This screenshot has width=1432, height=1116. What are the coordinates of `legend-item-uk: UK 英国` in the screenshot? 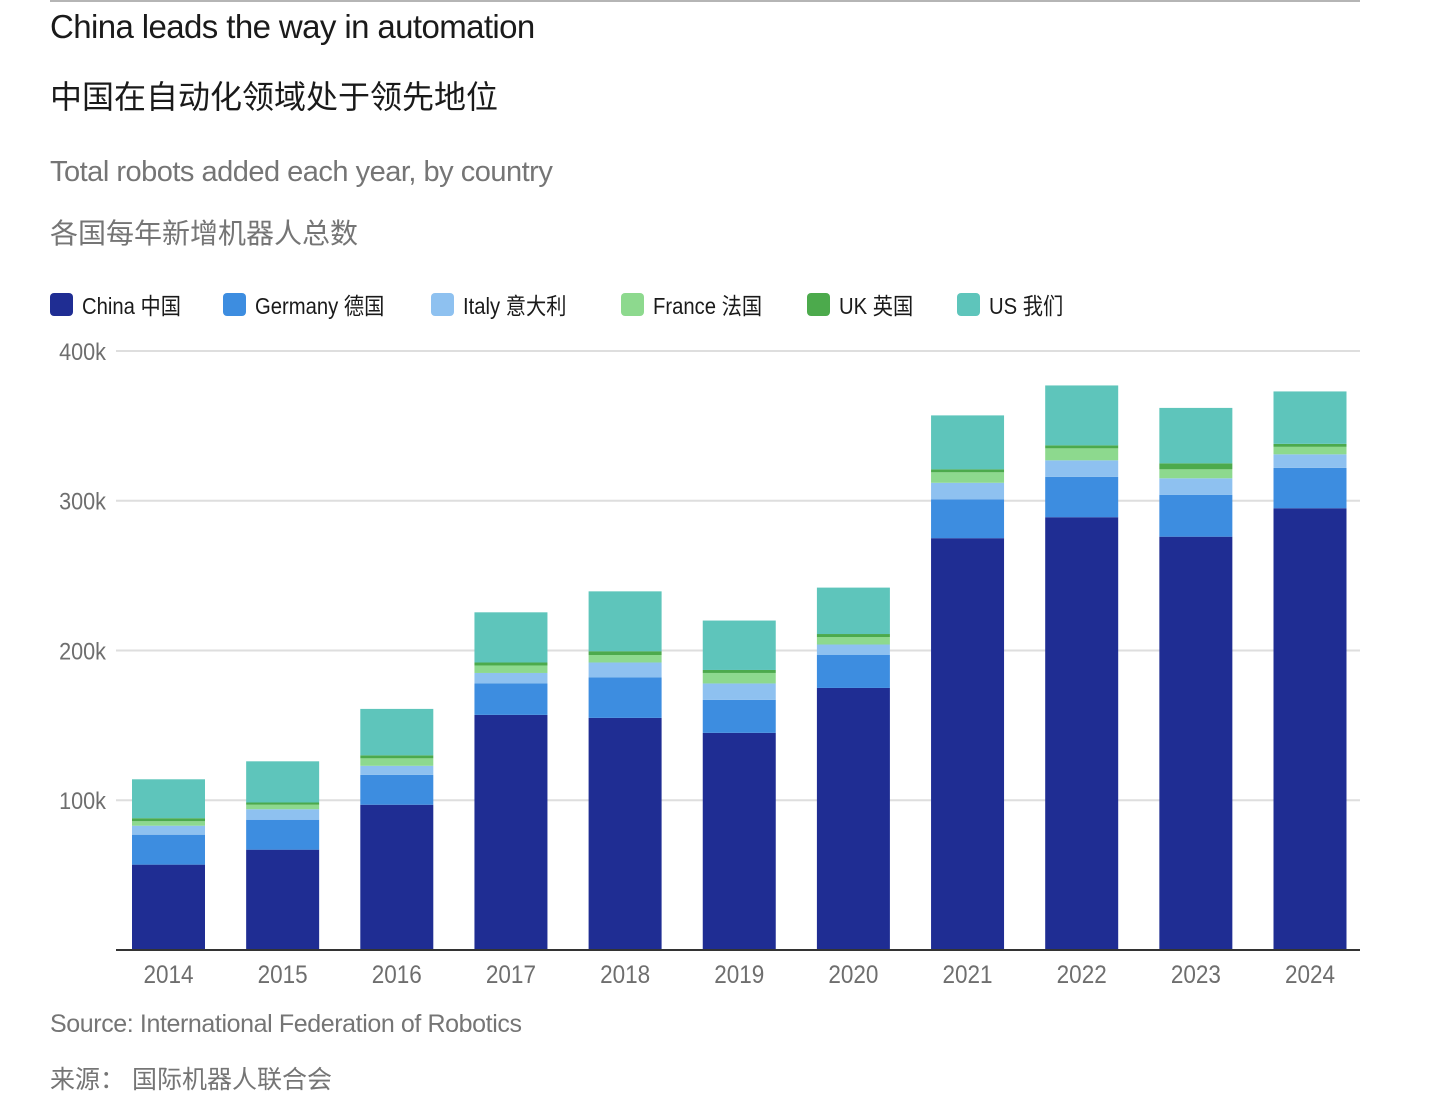 It's located at (871, 304).